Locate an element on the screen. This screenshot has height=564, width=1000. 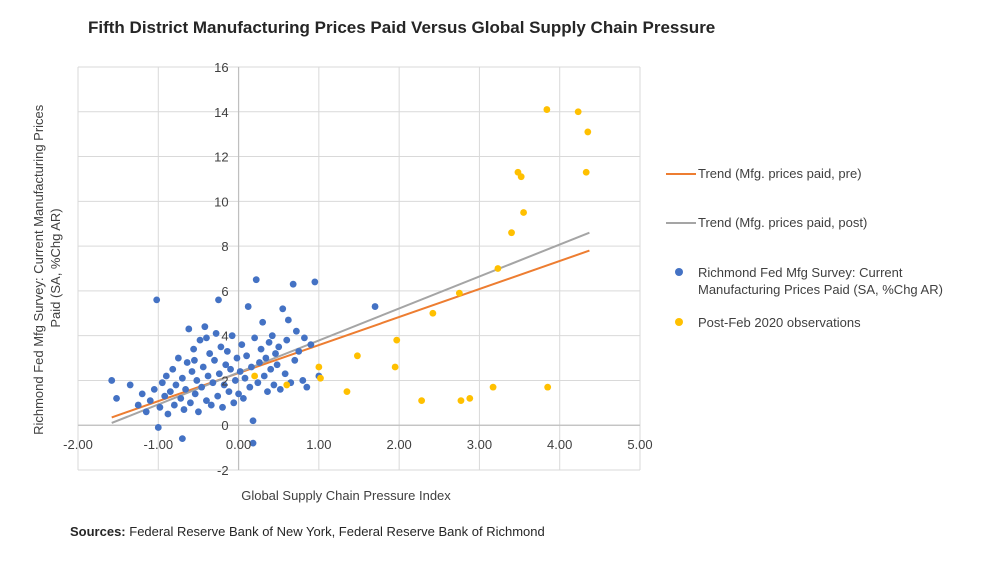
x-tick-label: -1.00 is located at coordinates (158, 444).